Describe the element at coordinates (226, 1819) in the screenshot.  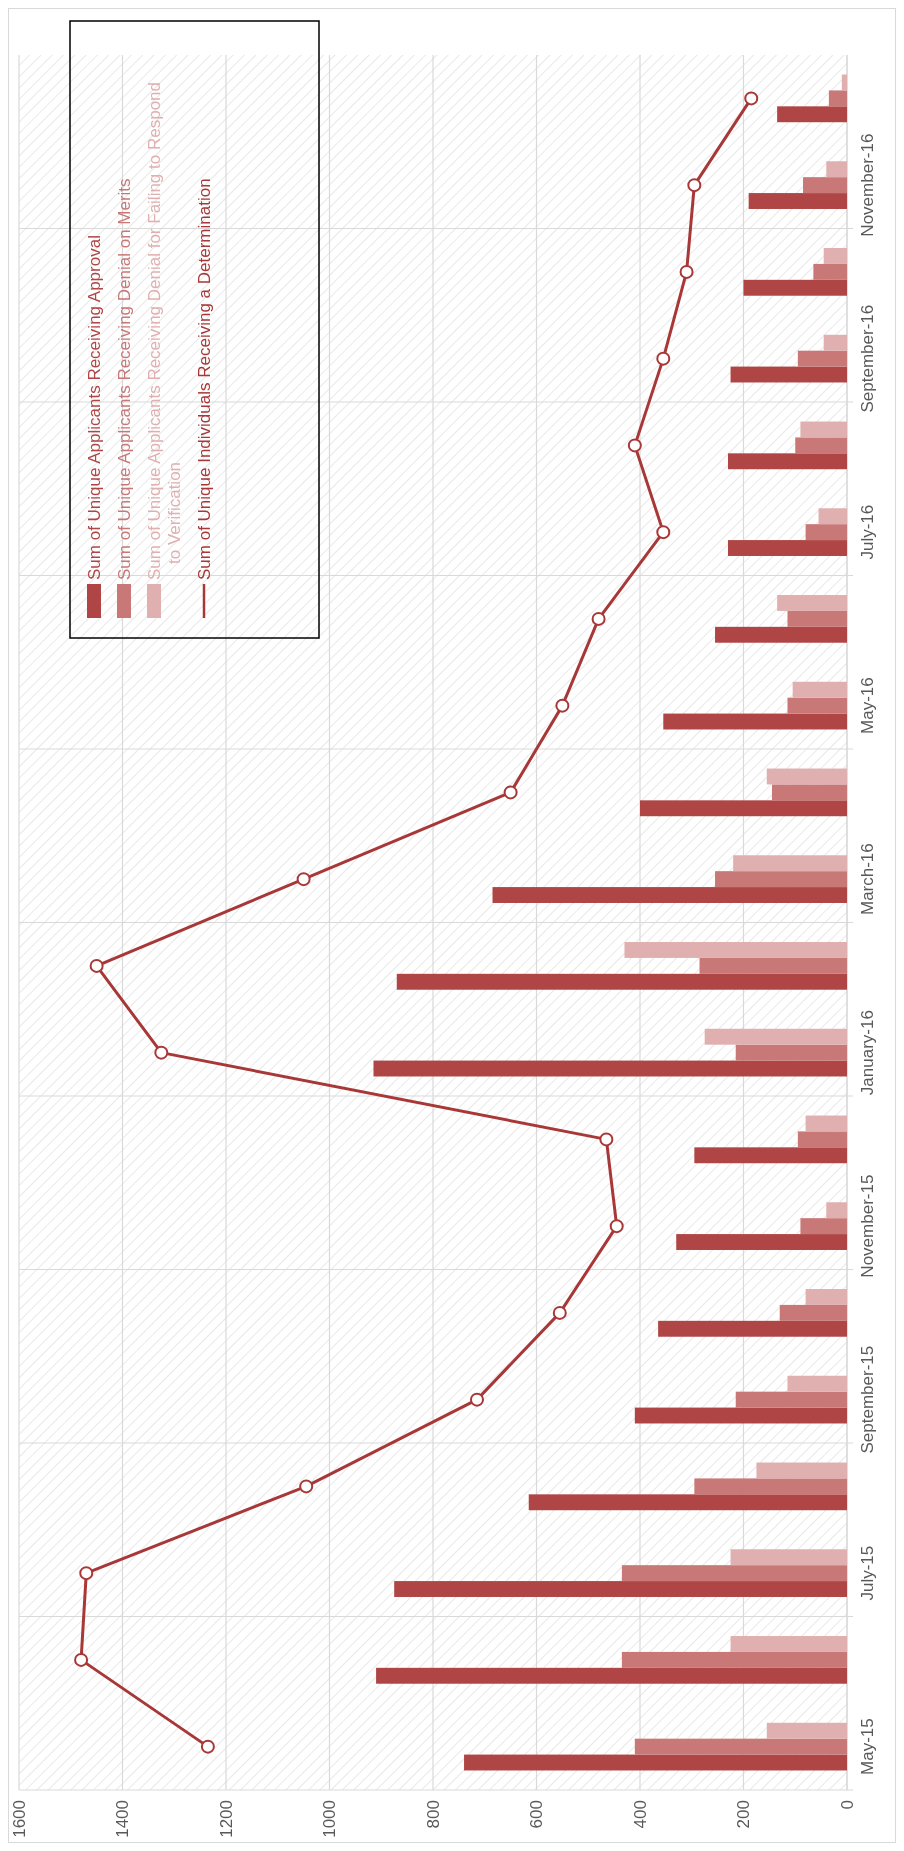
I see `x-tick-label: 1200` at that location.